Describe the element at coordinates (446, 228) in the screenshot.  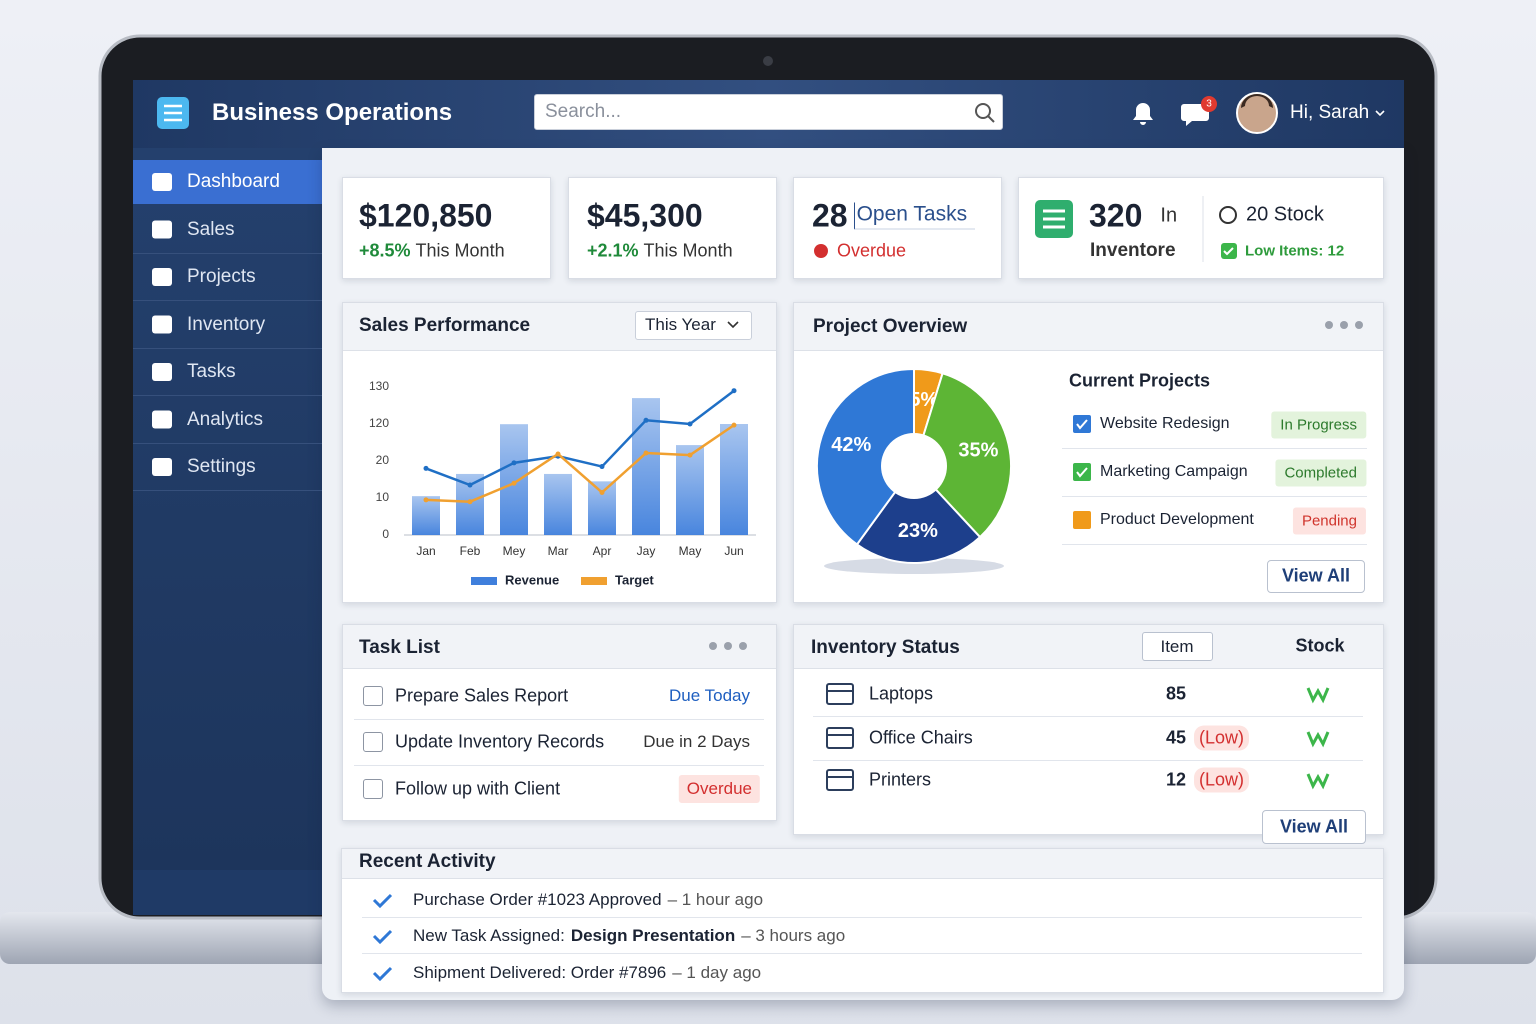
I see `kpi-card` at that location.